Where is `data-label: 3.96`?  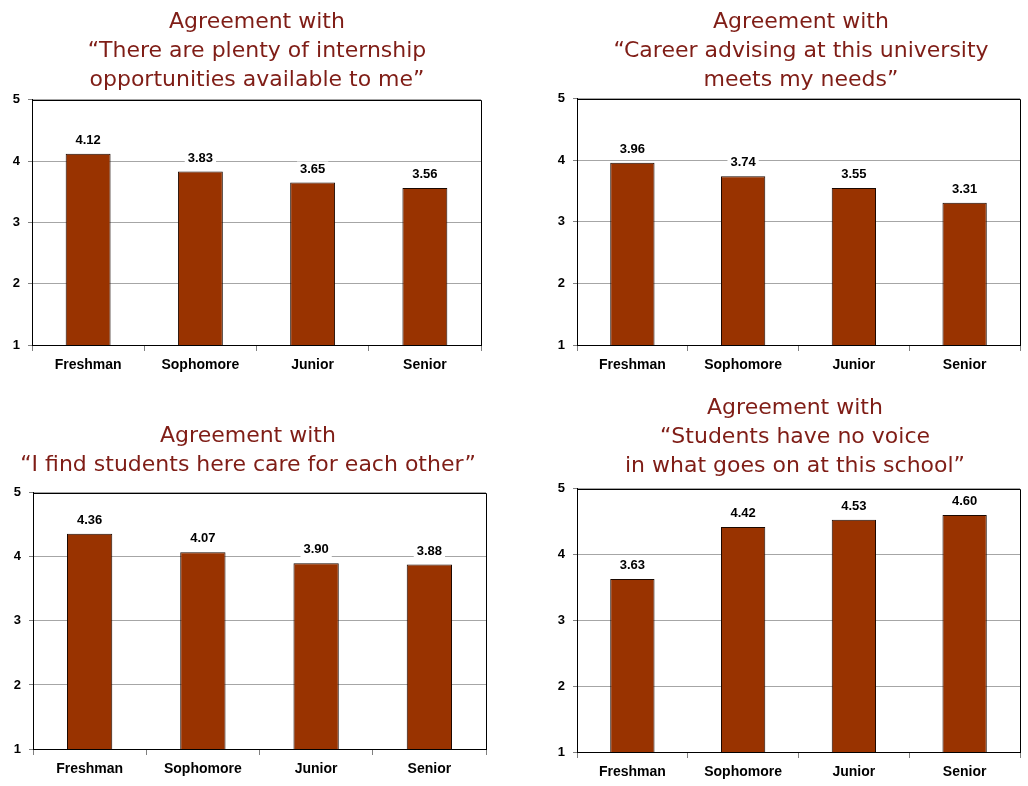 data-label: 3.96 is located at coordinates (632, 148).